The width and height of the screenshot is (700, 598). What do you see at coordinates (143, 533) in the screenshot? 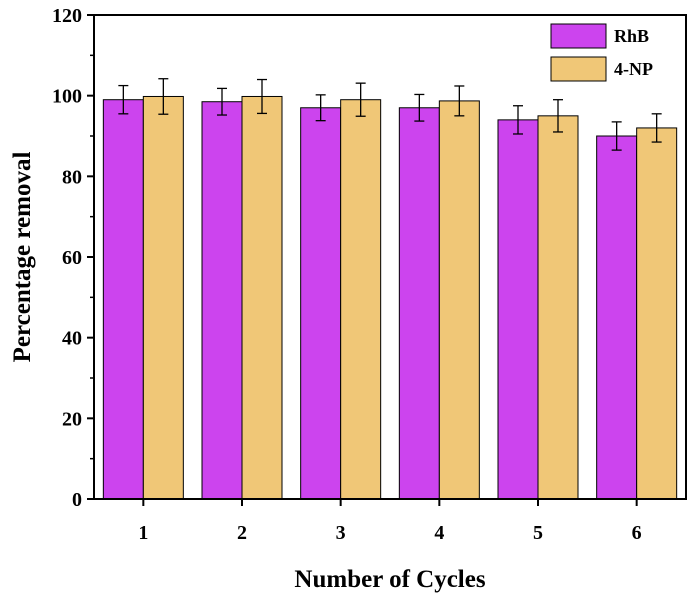
I see `x-tick-label-1: 1` at bounding box center [143, 533].